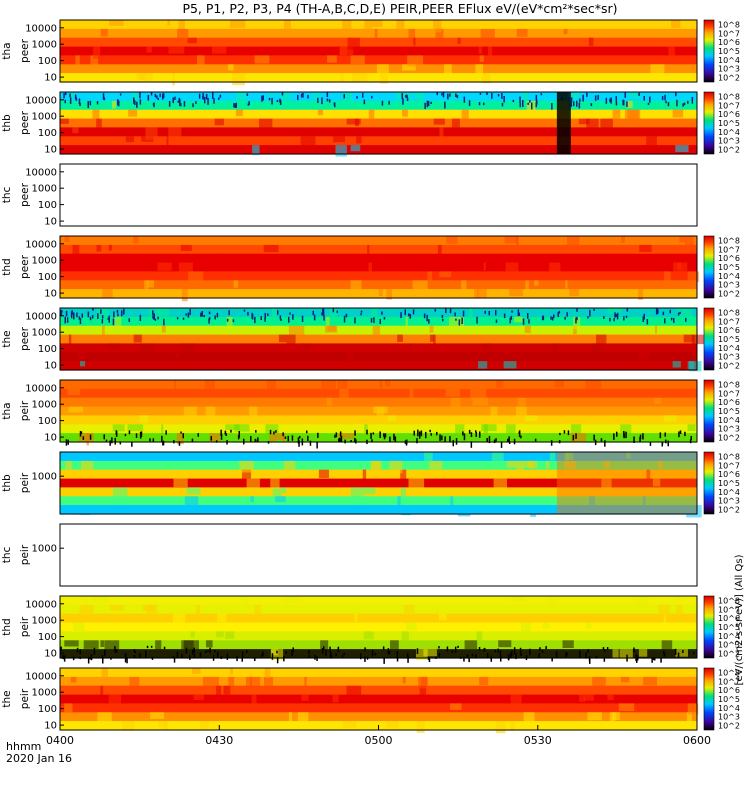  I want to click on y-tick-label: 1000, so click(44, 261).